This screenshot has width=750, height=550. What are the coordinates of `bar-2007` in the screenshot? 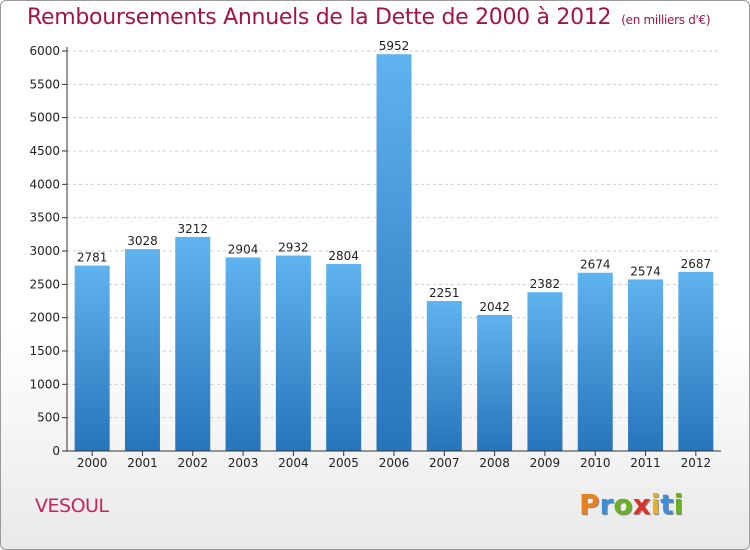 It's located at (444, 375).